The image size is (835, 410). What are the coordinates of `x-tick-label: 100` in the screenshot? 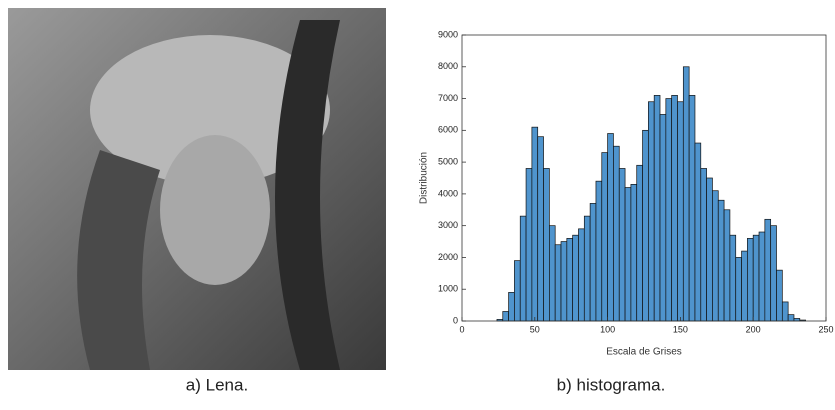 It's located at (607, 329).